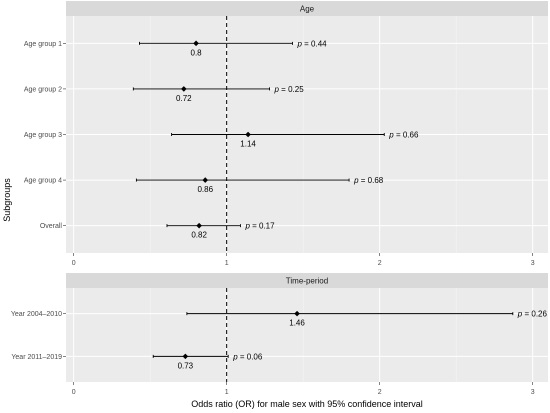 This screenshot has width=550, height=413. What do you see at coordinates (368, 180) in the screenshot?
I see `p-value-label: p = 0.68` at bounding box center [368, 180].